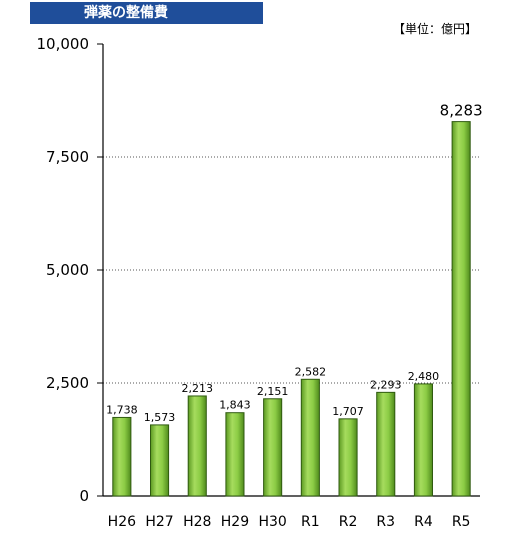 Image resolution: width=531 pixels, height=539 pixels. I want to click on bar-H30, so click(273, 447).